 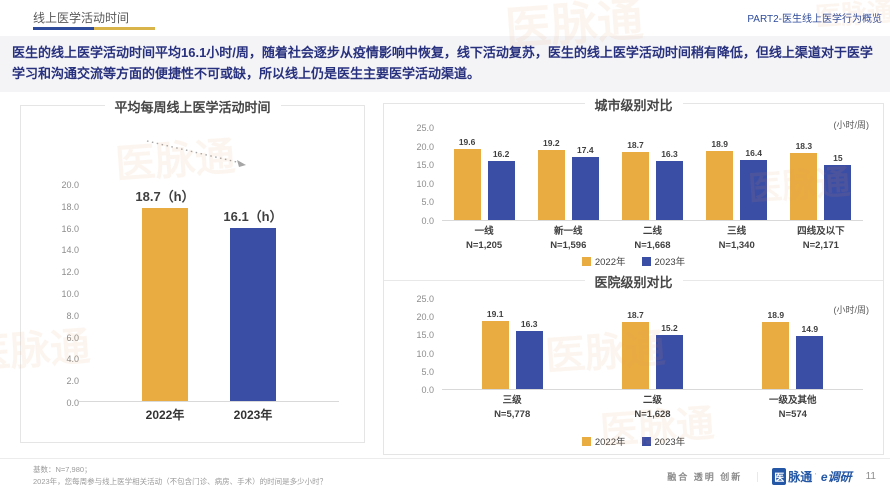 I want to click on medlive-logo: 医 脉通 ˒ e调研, so click(x=812, y=476).